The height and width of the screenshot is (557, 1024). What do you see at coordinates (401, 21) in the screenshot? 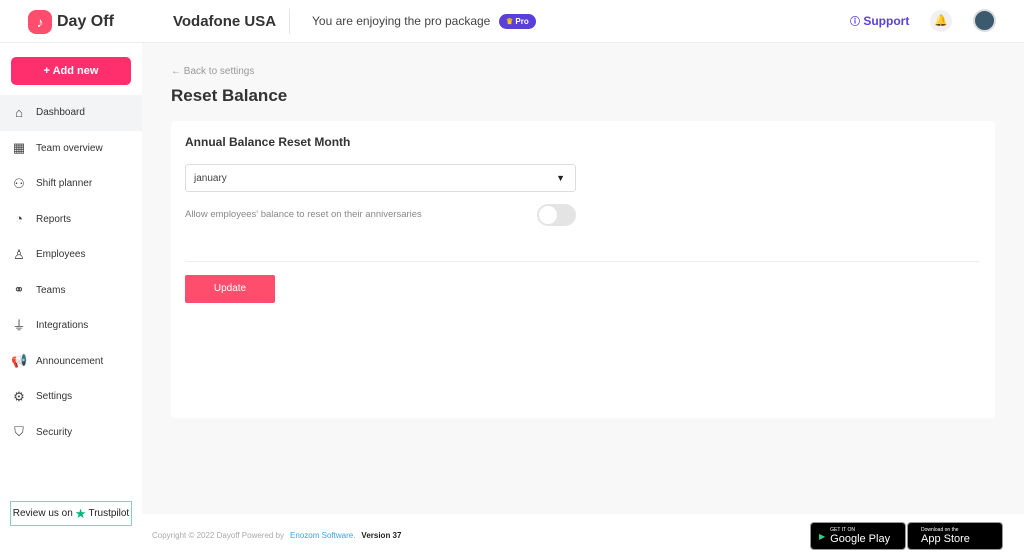
I see `package-text: You are enjoying the pro package` at bounding box center [401, 21].